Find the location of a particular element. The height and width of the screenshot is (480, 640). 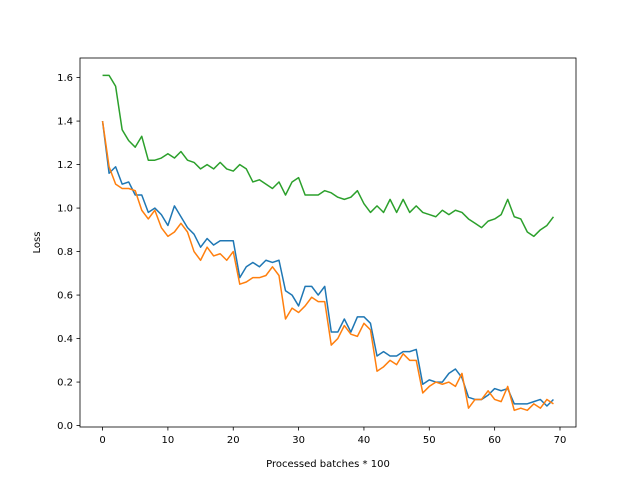

y-axis-ticks: 0.0 0.2 0.4 0.6 0.8 1.0 1.2 1.4 1.6 is located at coordinates (68, 252).